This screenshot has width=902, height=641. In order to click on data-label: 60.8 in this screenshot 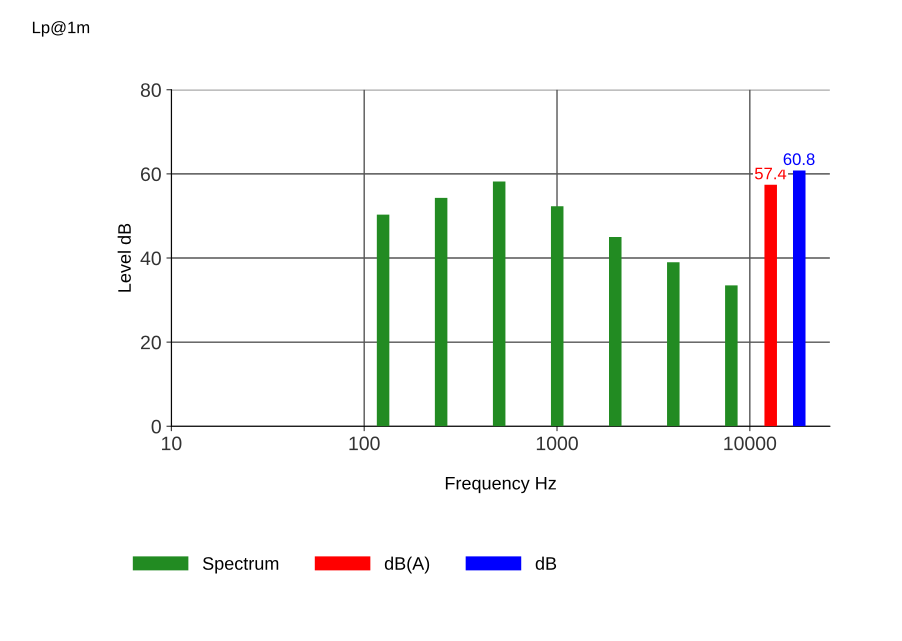, I will do `click(799, 159)`.